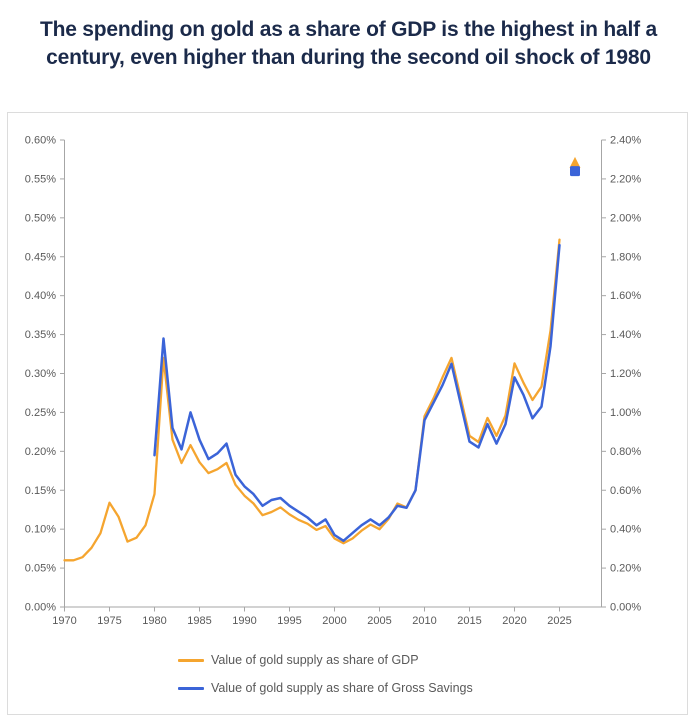  Describe the element at coordinates (40, 374) in the screenshot. I see `left-axis-tick-label: 0.30%` at that location.